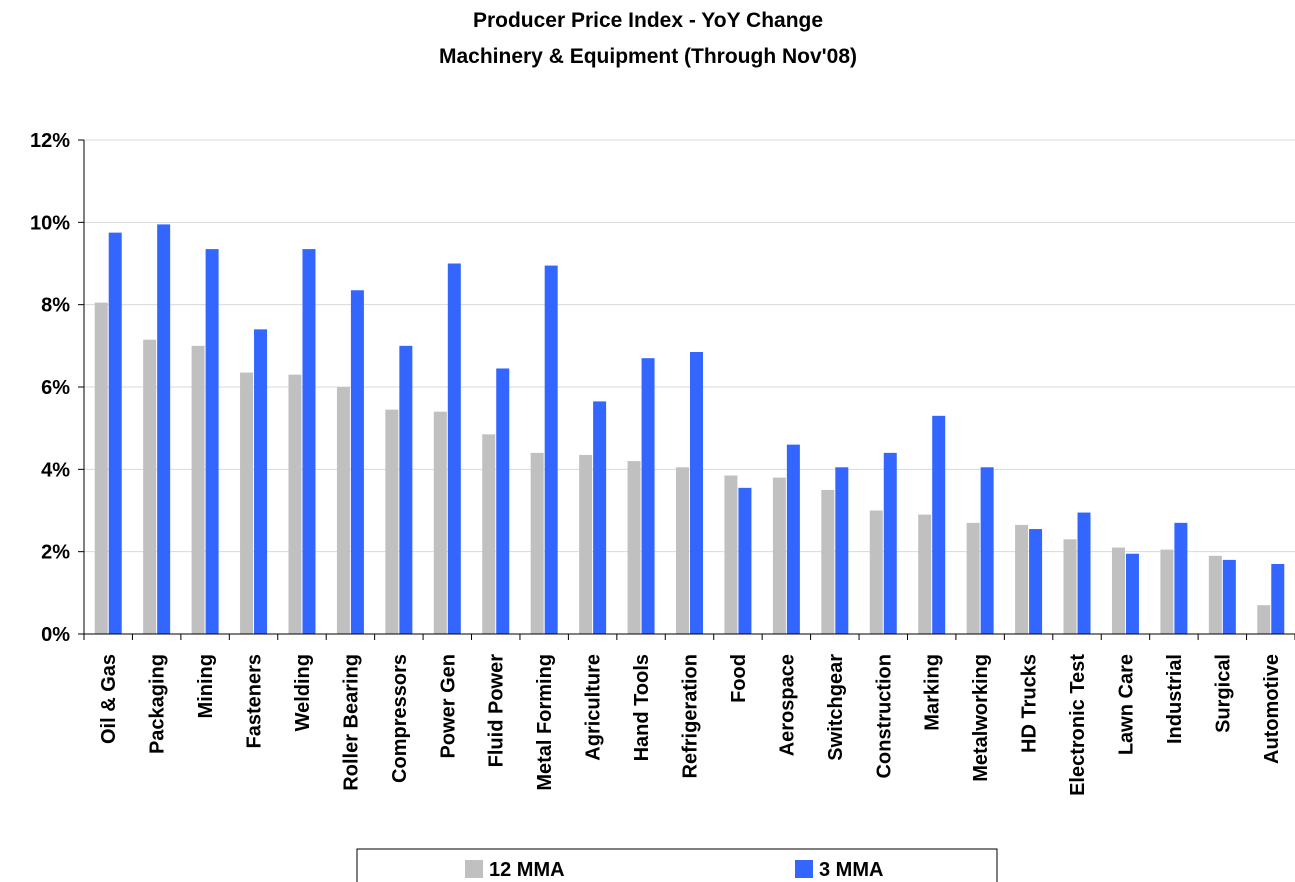  What do you see at coordinates (503, 501) in the screenshot?
I see `bar-3-mma-fluid-power` at bounding box center [503, 501].